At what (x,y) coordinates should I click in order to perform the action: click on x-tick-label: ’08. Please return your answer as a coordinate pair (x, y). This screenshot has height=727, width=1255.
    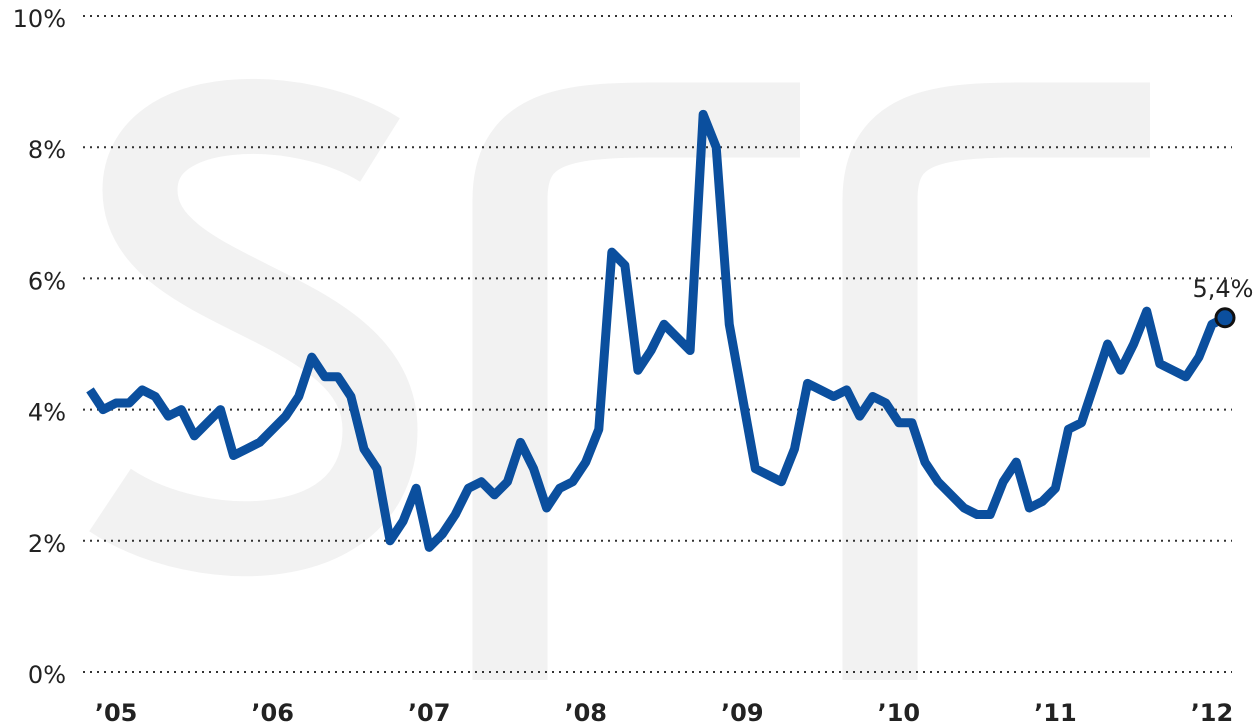
    Looking at the image, I should click on (585, 713).